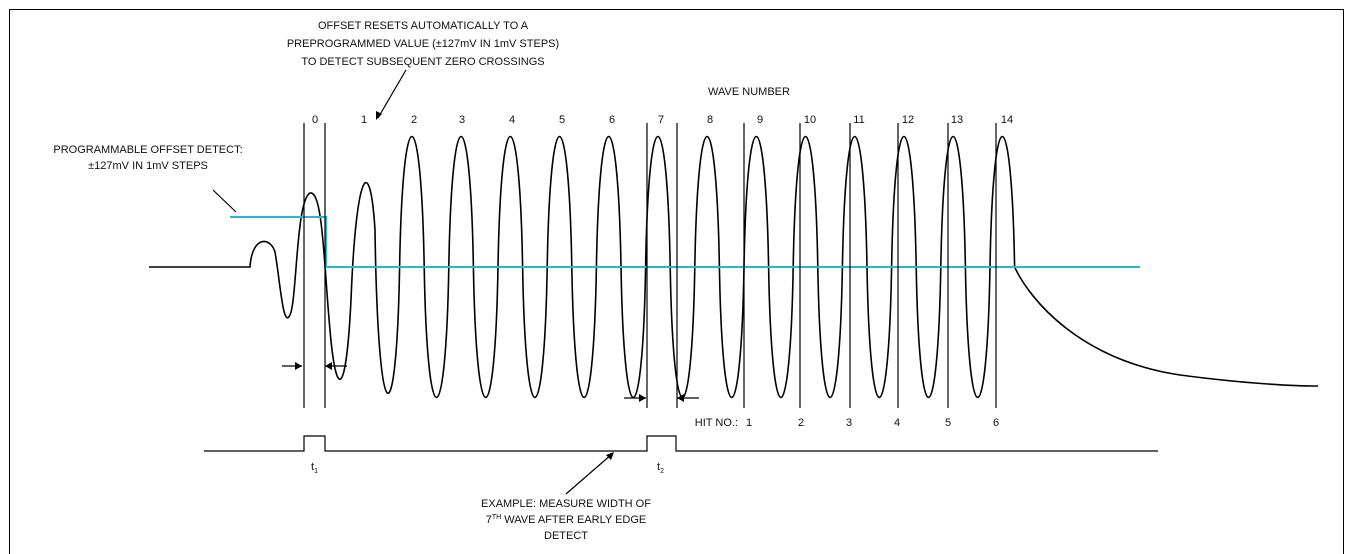 This screenshot has height=554, width=1353. What do you see at coordinates (908, 120) in the screenshot?
I see `wave-number-12: 12` at bounding box center [908, 120].